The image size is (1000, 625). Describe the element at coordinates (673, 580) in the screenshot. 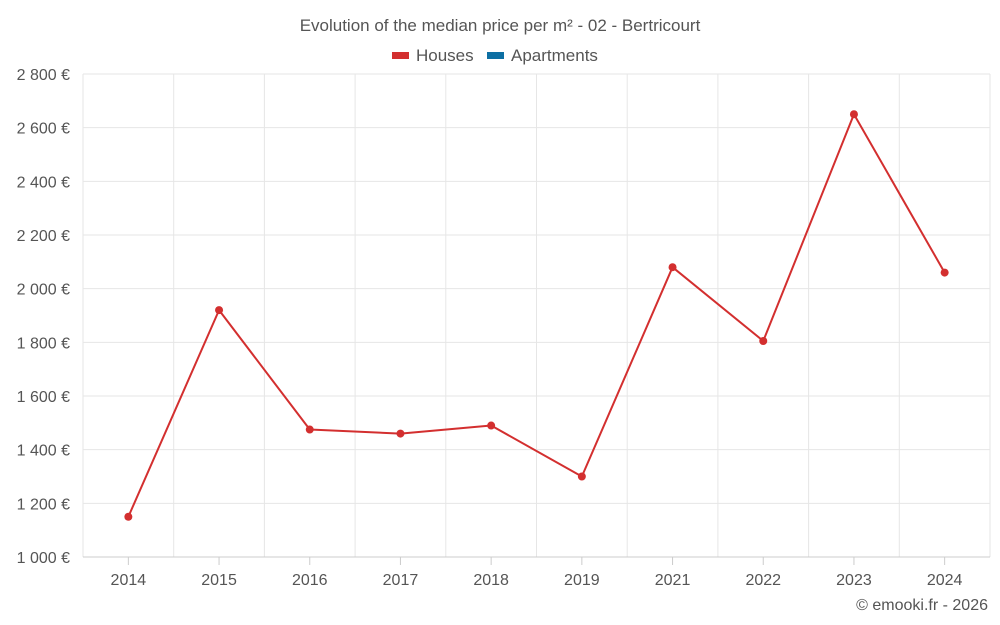

I see `x-tick-label: 2021` at that location.